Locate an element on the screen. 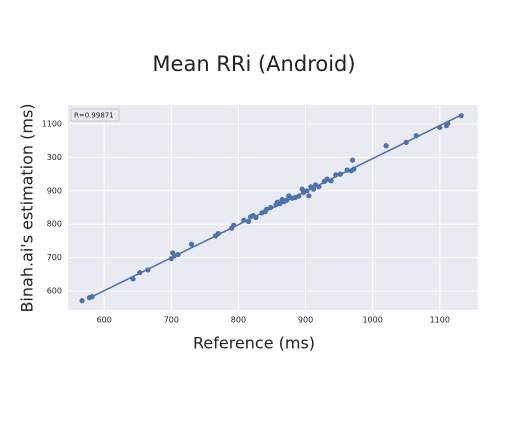 The image size is (510, 425). x-tick-label: 1100 is located at coordinates (440, 320).